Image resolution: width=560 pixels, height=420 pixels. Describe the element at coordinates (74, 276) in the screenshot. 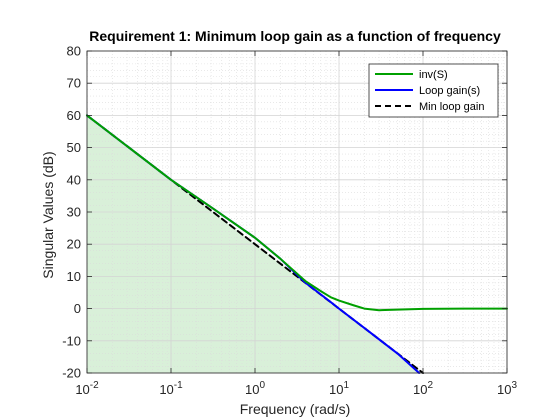

I see `y-tick-label: 10` at that location.